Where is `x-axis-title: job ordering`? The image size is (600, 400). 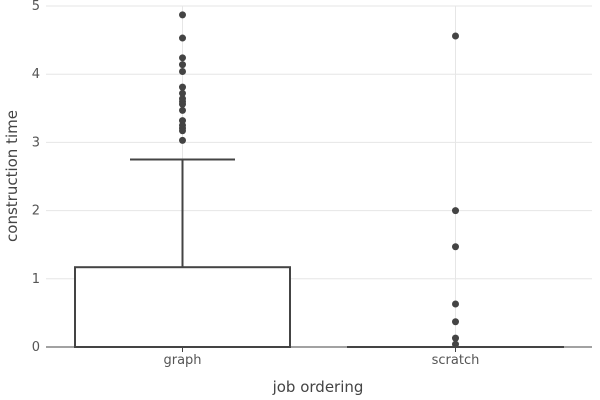 x-axis-title: job ordering is located at coordinates (318, 387).